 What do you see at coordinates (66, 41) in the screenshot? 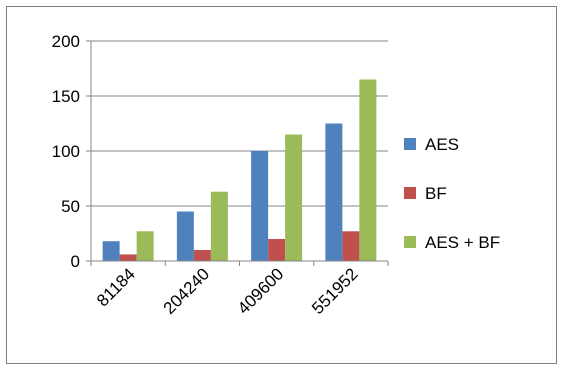
I see `y-tick-label: 200` at bounding box center [66, 41].